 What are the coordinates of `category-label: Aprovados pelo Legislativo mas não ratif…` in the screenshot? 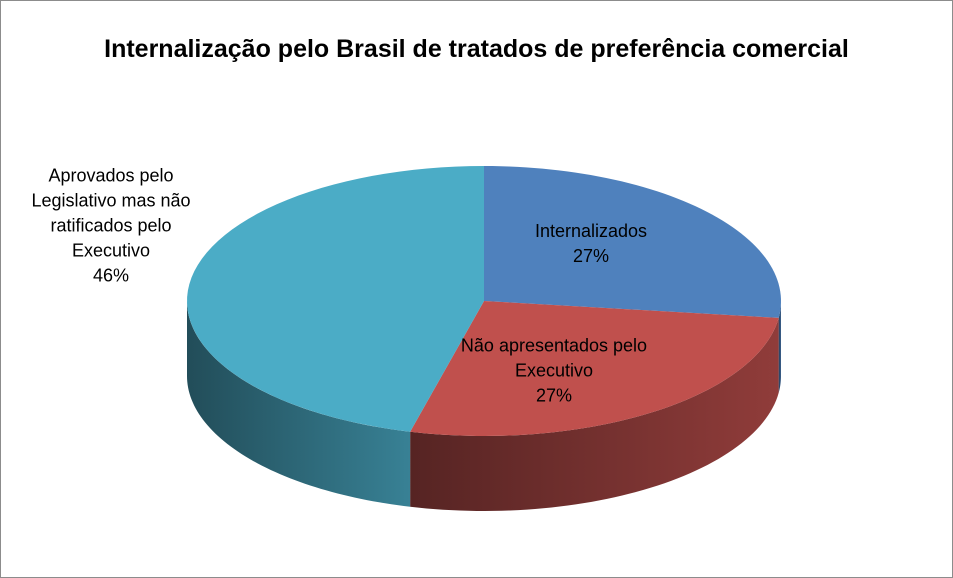 It's located at (111, 213).